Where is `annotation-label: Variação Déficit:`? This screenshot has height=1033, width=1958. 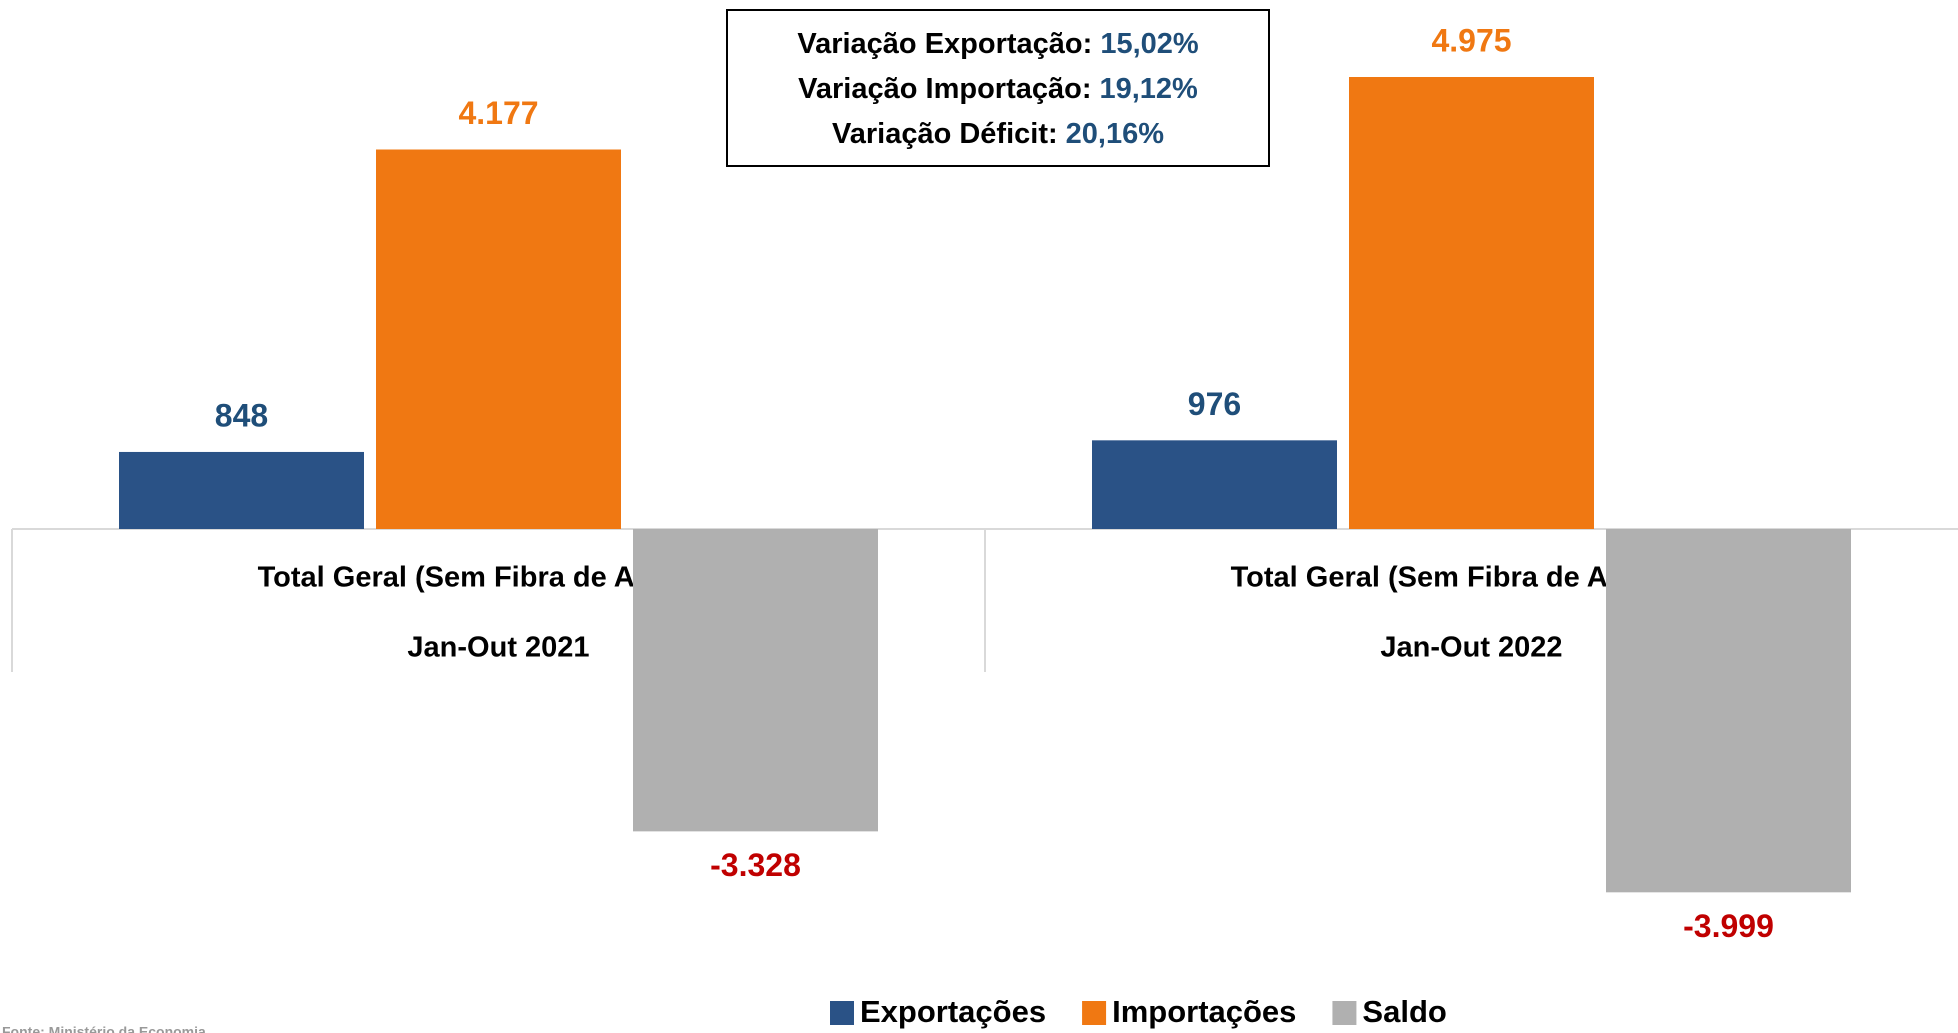
annotation-label: Variação Déficit: is located at coordinates (945, 134).